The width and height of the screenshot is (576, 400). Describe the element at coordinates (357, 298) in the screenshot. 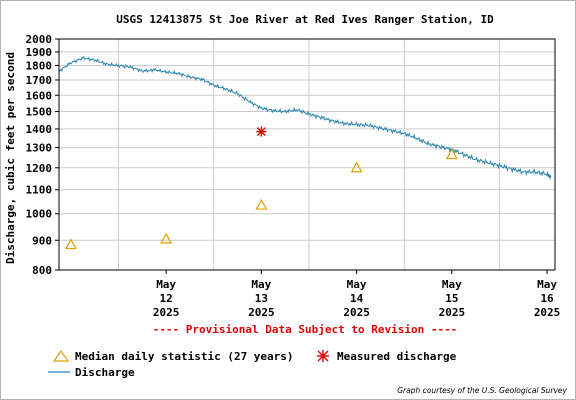

I see `x-tick-label: 14` at that location.